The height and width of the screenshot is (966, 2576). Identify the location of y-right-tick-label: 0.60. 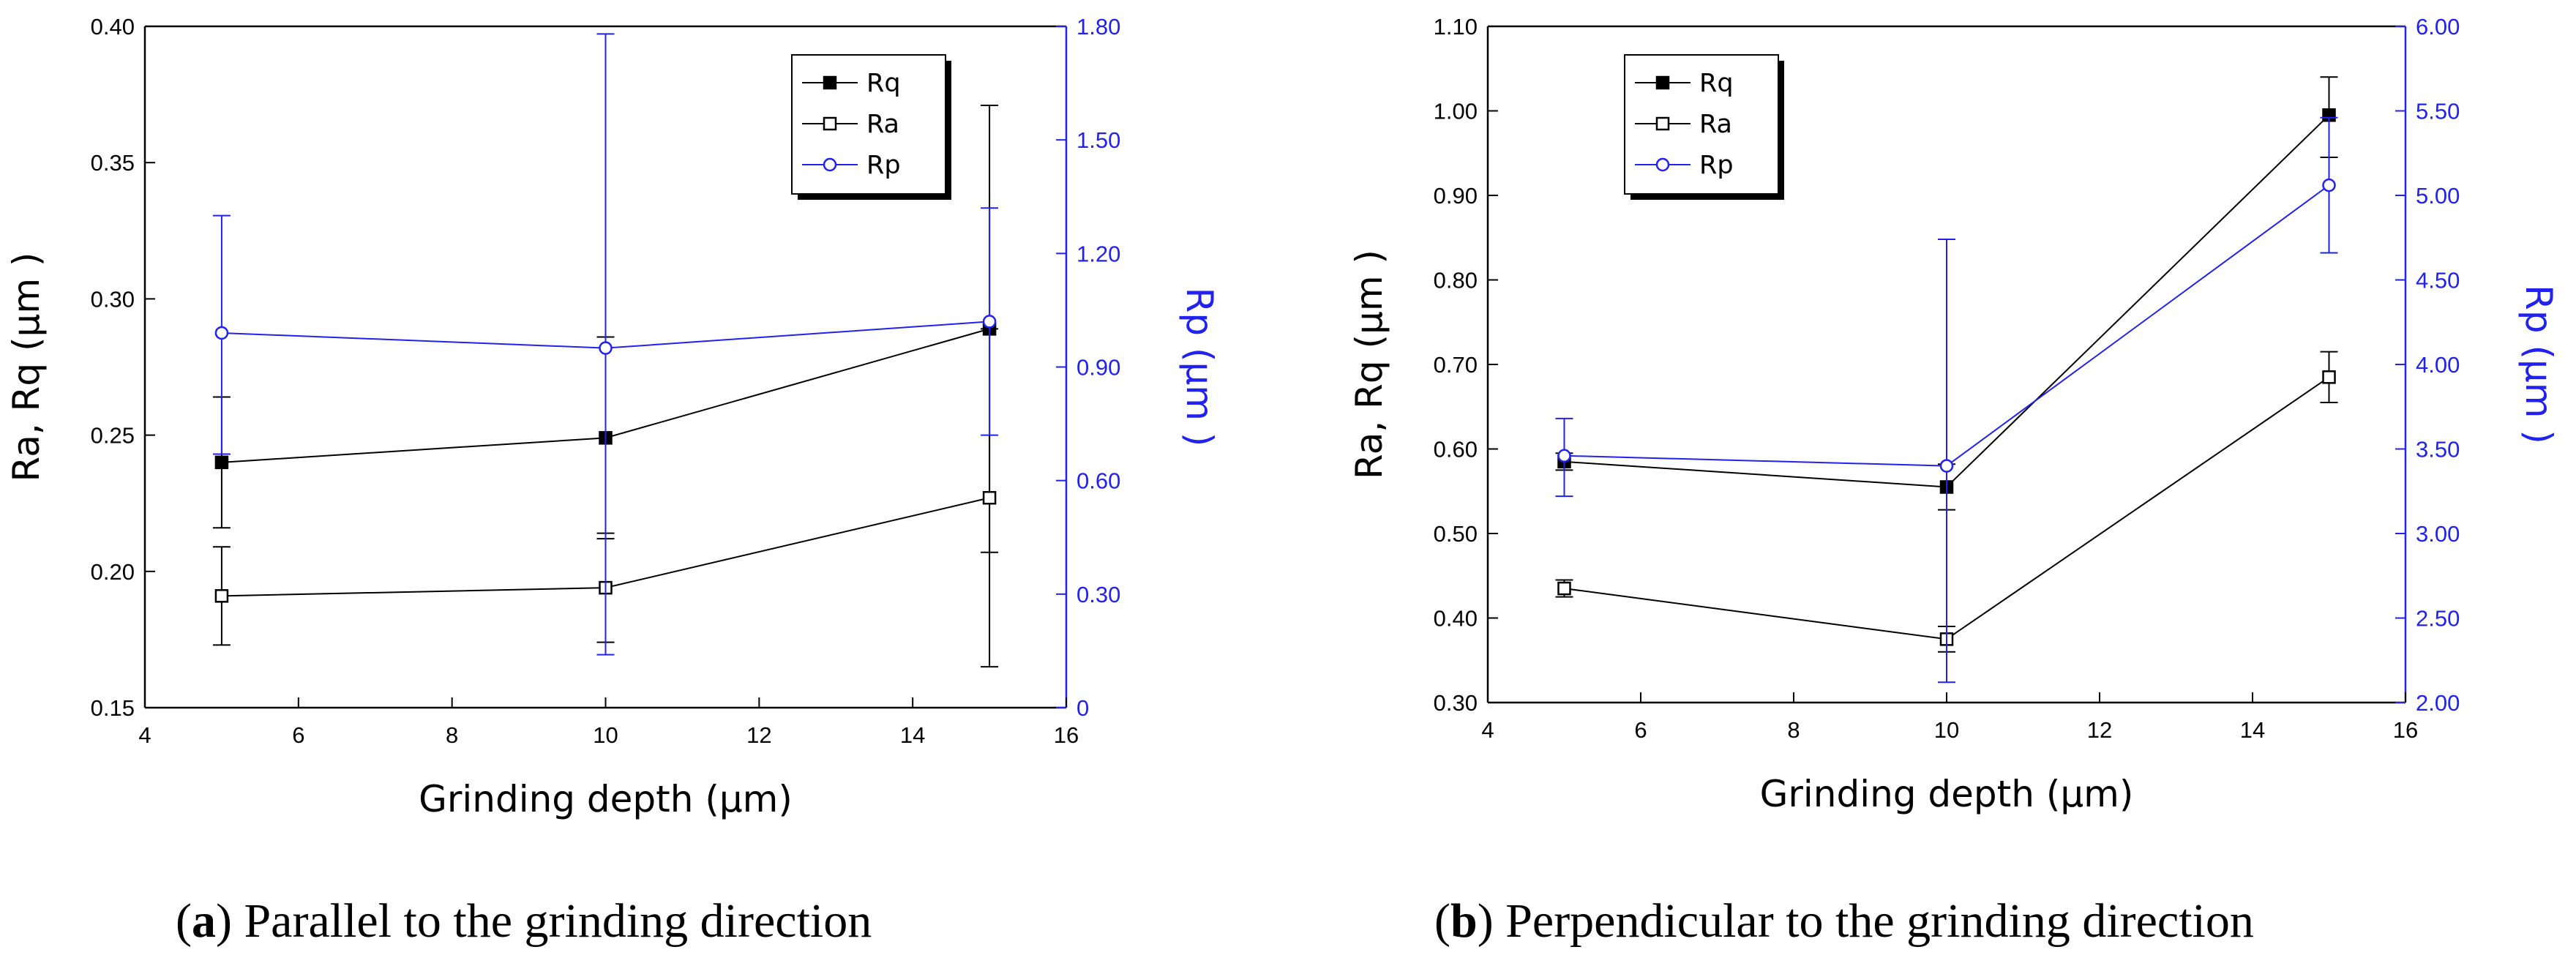
(1098, 481).